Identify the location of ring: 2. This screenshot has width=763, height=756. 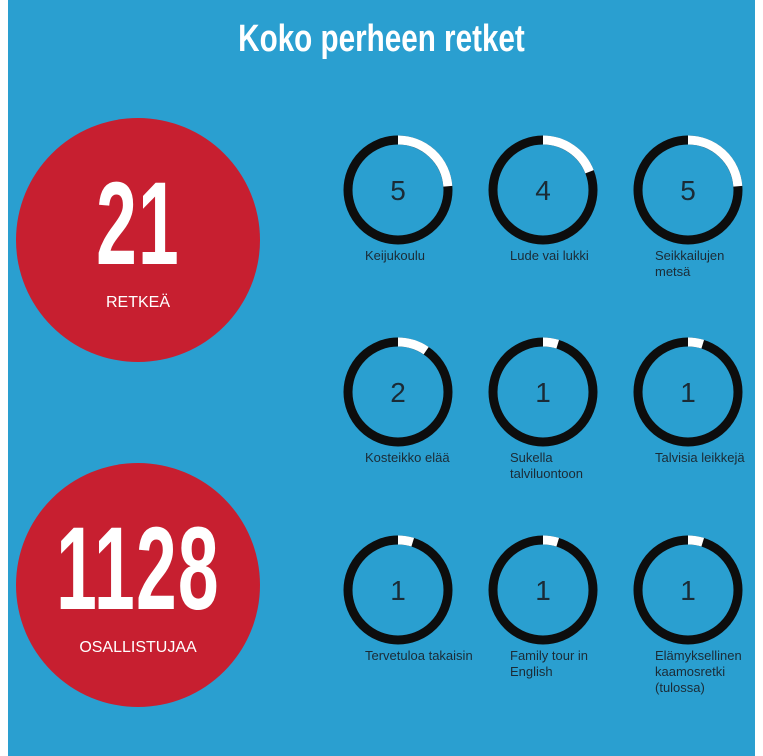
(398, 392).